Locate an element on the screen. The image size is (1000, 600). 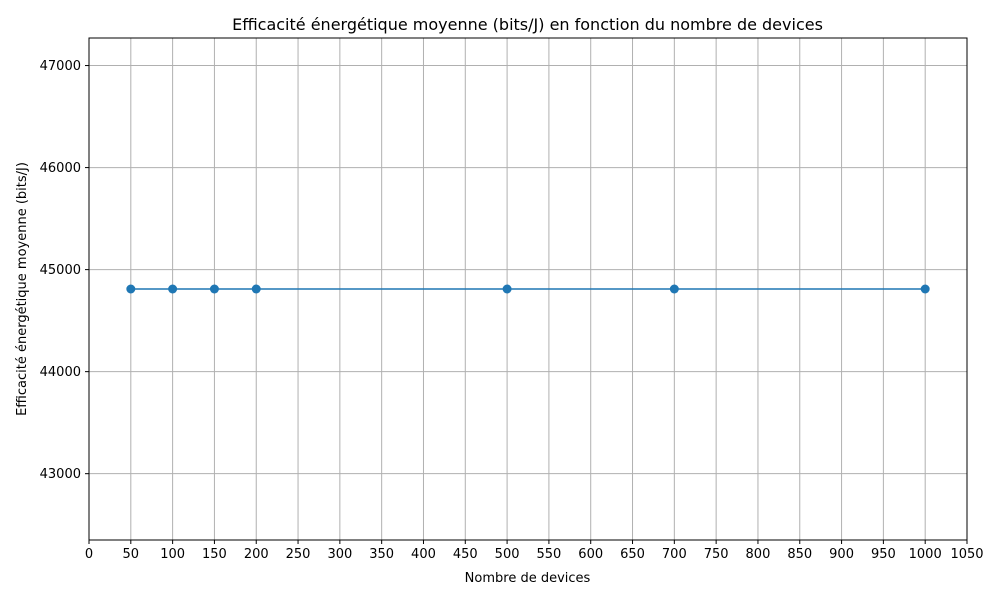
x-tick-label: 500 is located at coordinates (507, 554).